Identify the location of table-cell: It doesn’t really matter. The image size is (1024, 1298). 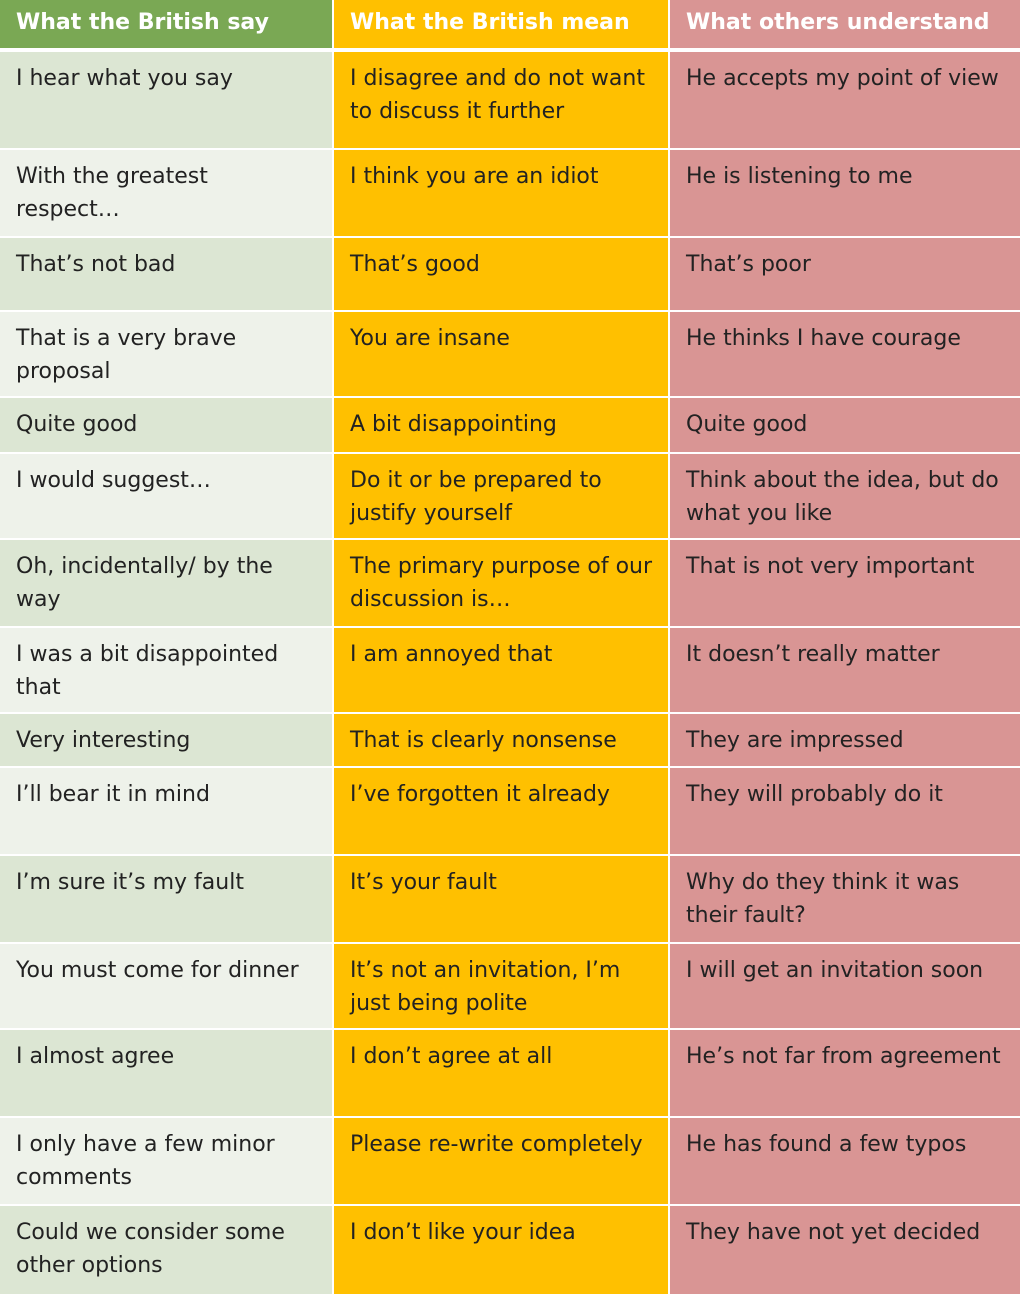
(845, 670).